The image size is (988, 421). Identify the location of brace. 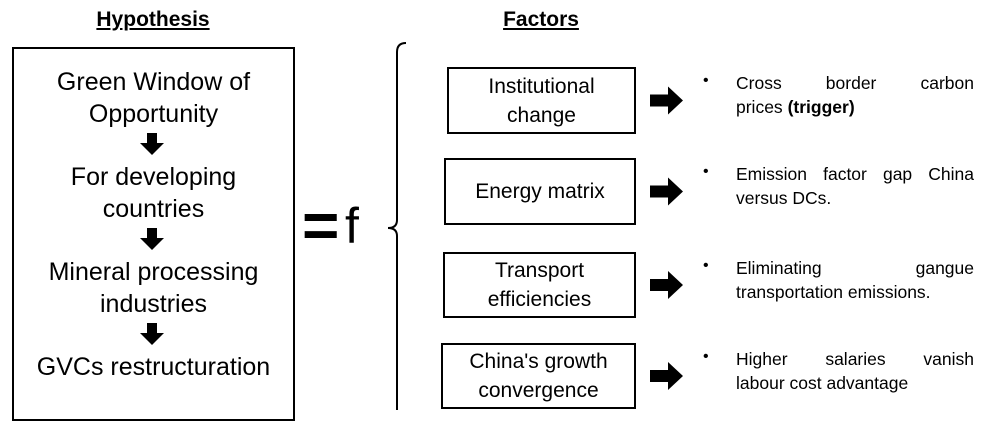
(397, 226).